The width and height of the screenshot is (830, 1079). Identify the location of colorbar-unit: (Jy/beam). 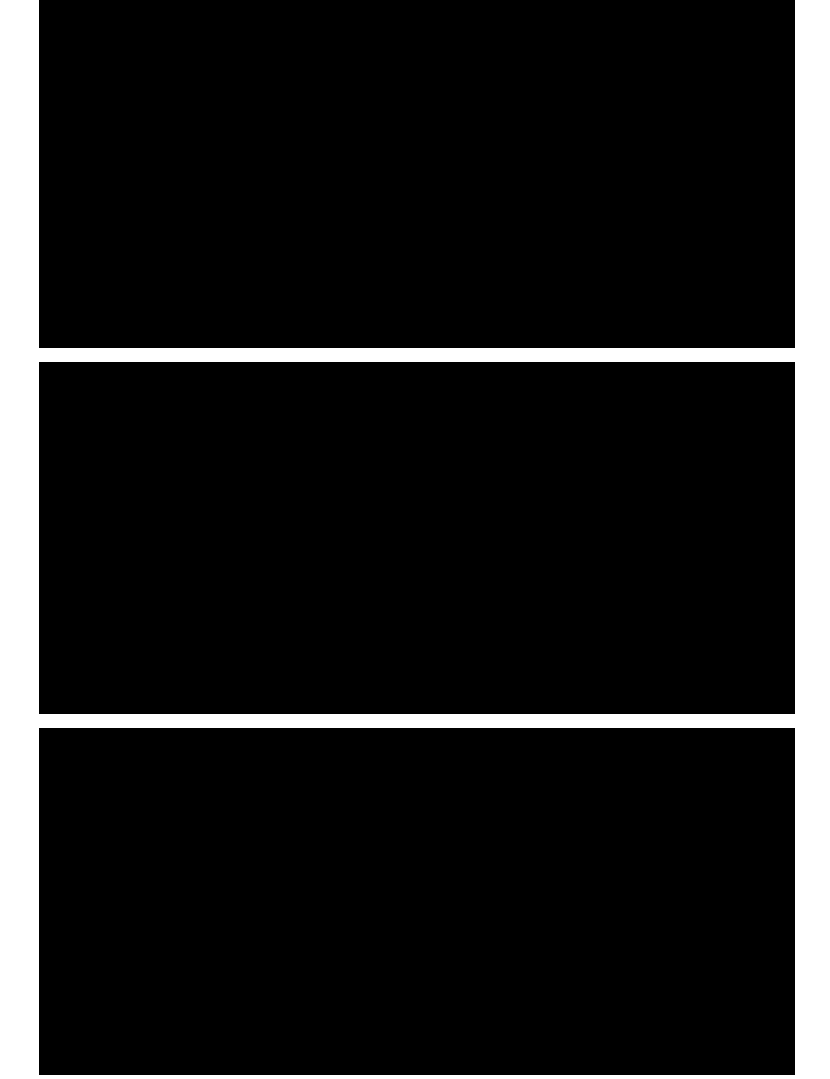
(808, 144).